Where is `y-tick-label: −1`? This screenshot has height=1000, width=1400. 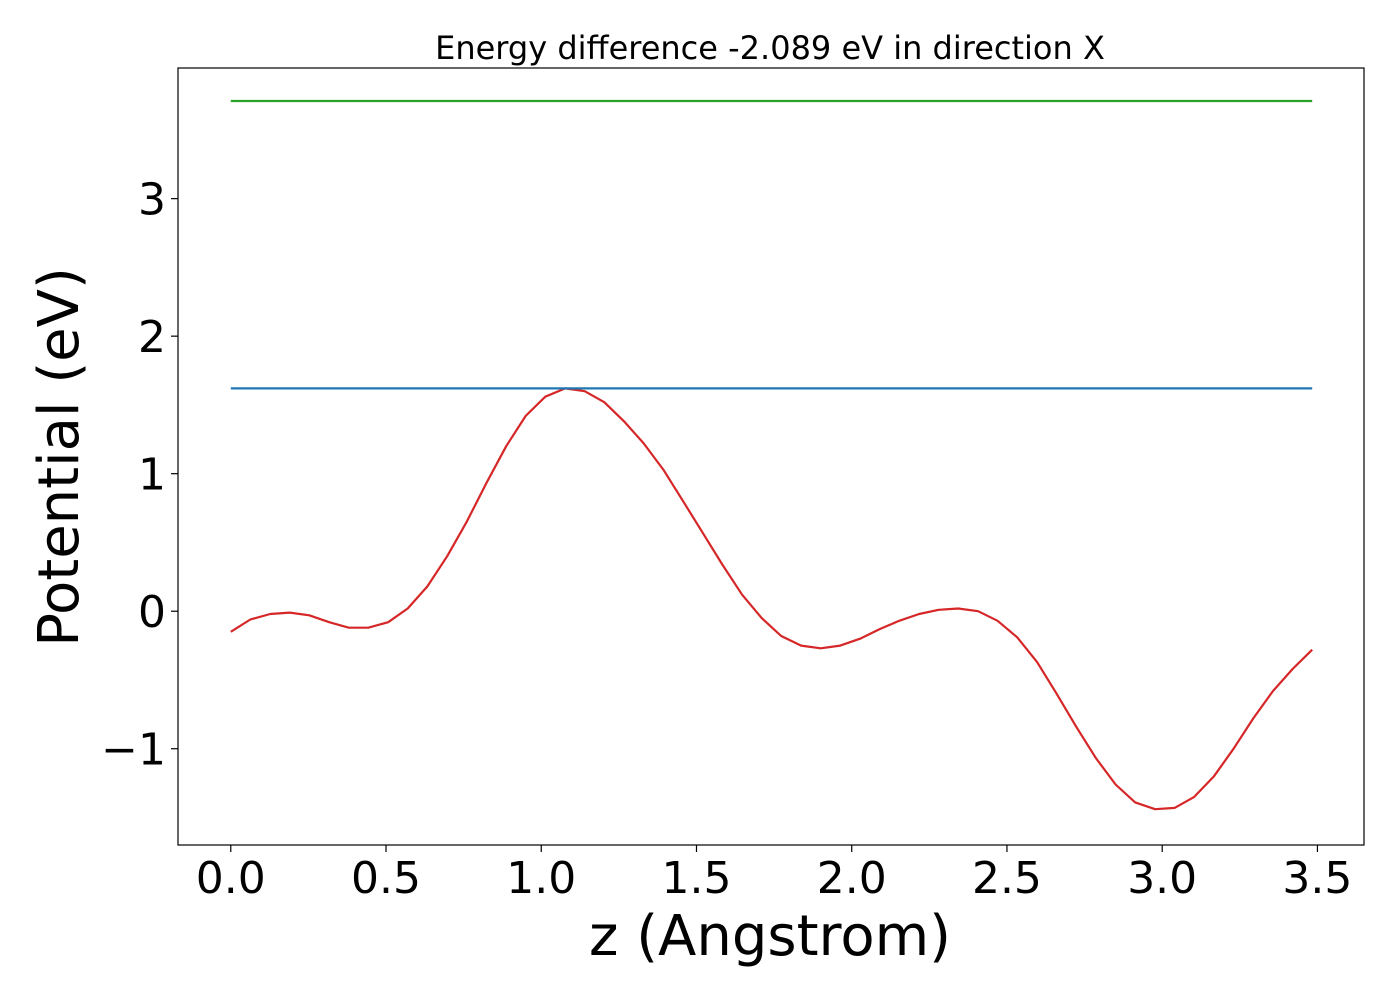
y-tick-label: −1 is located at coordinates (133, 750).